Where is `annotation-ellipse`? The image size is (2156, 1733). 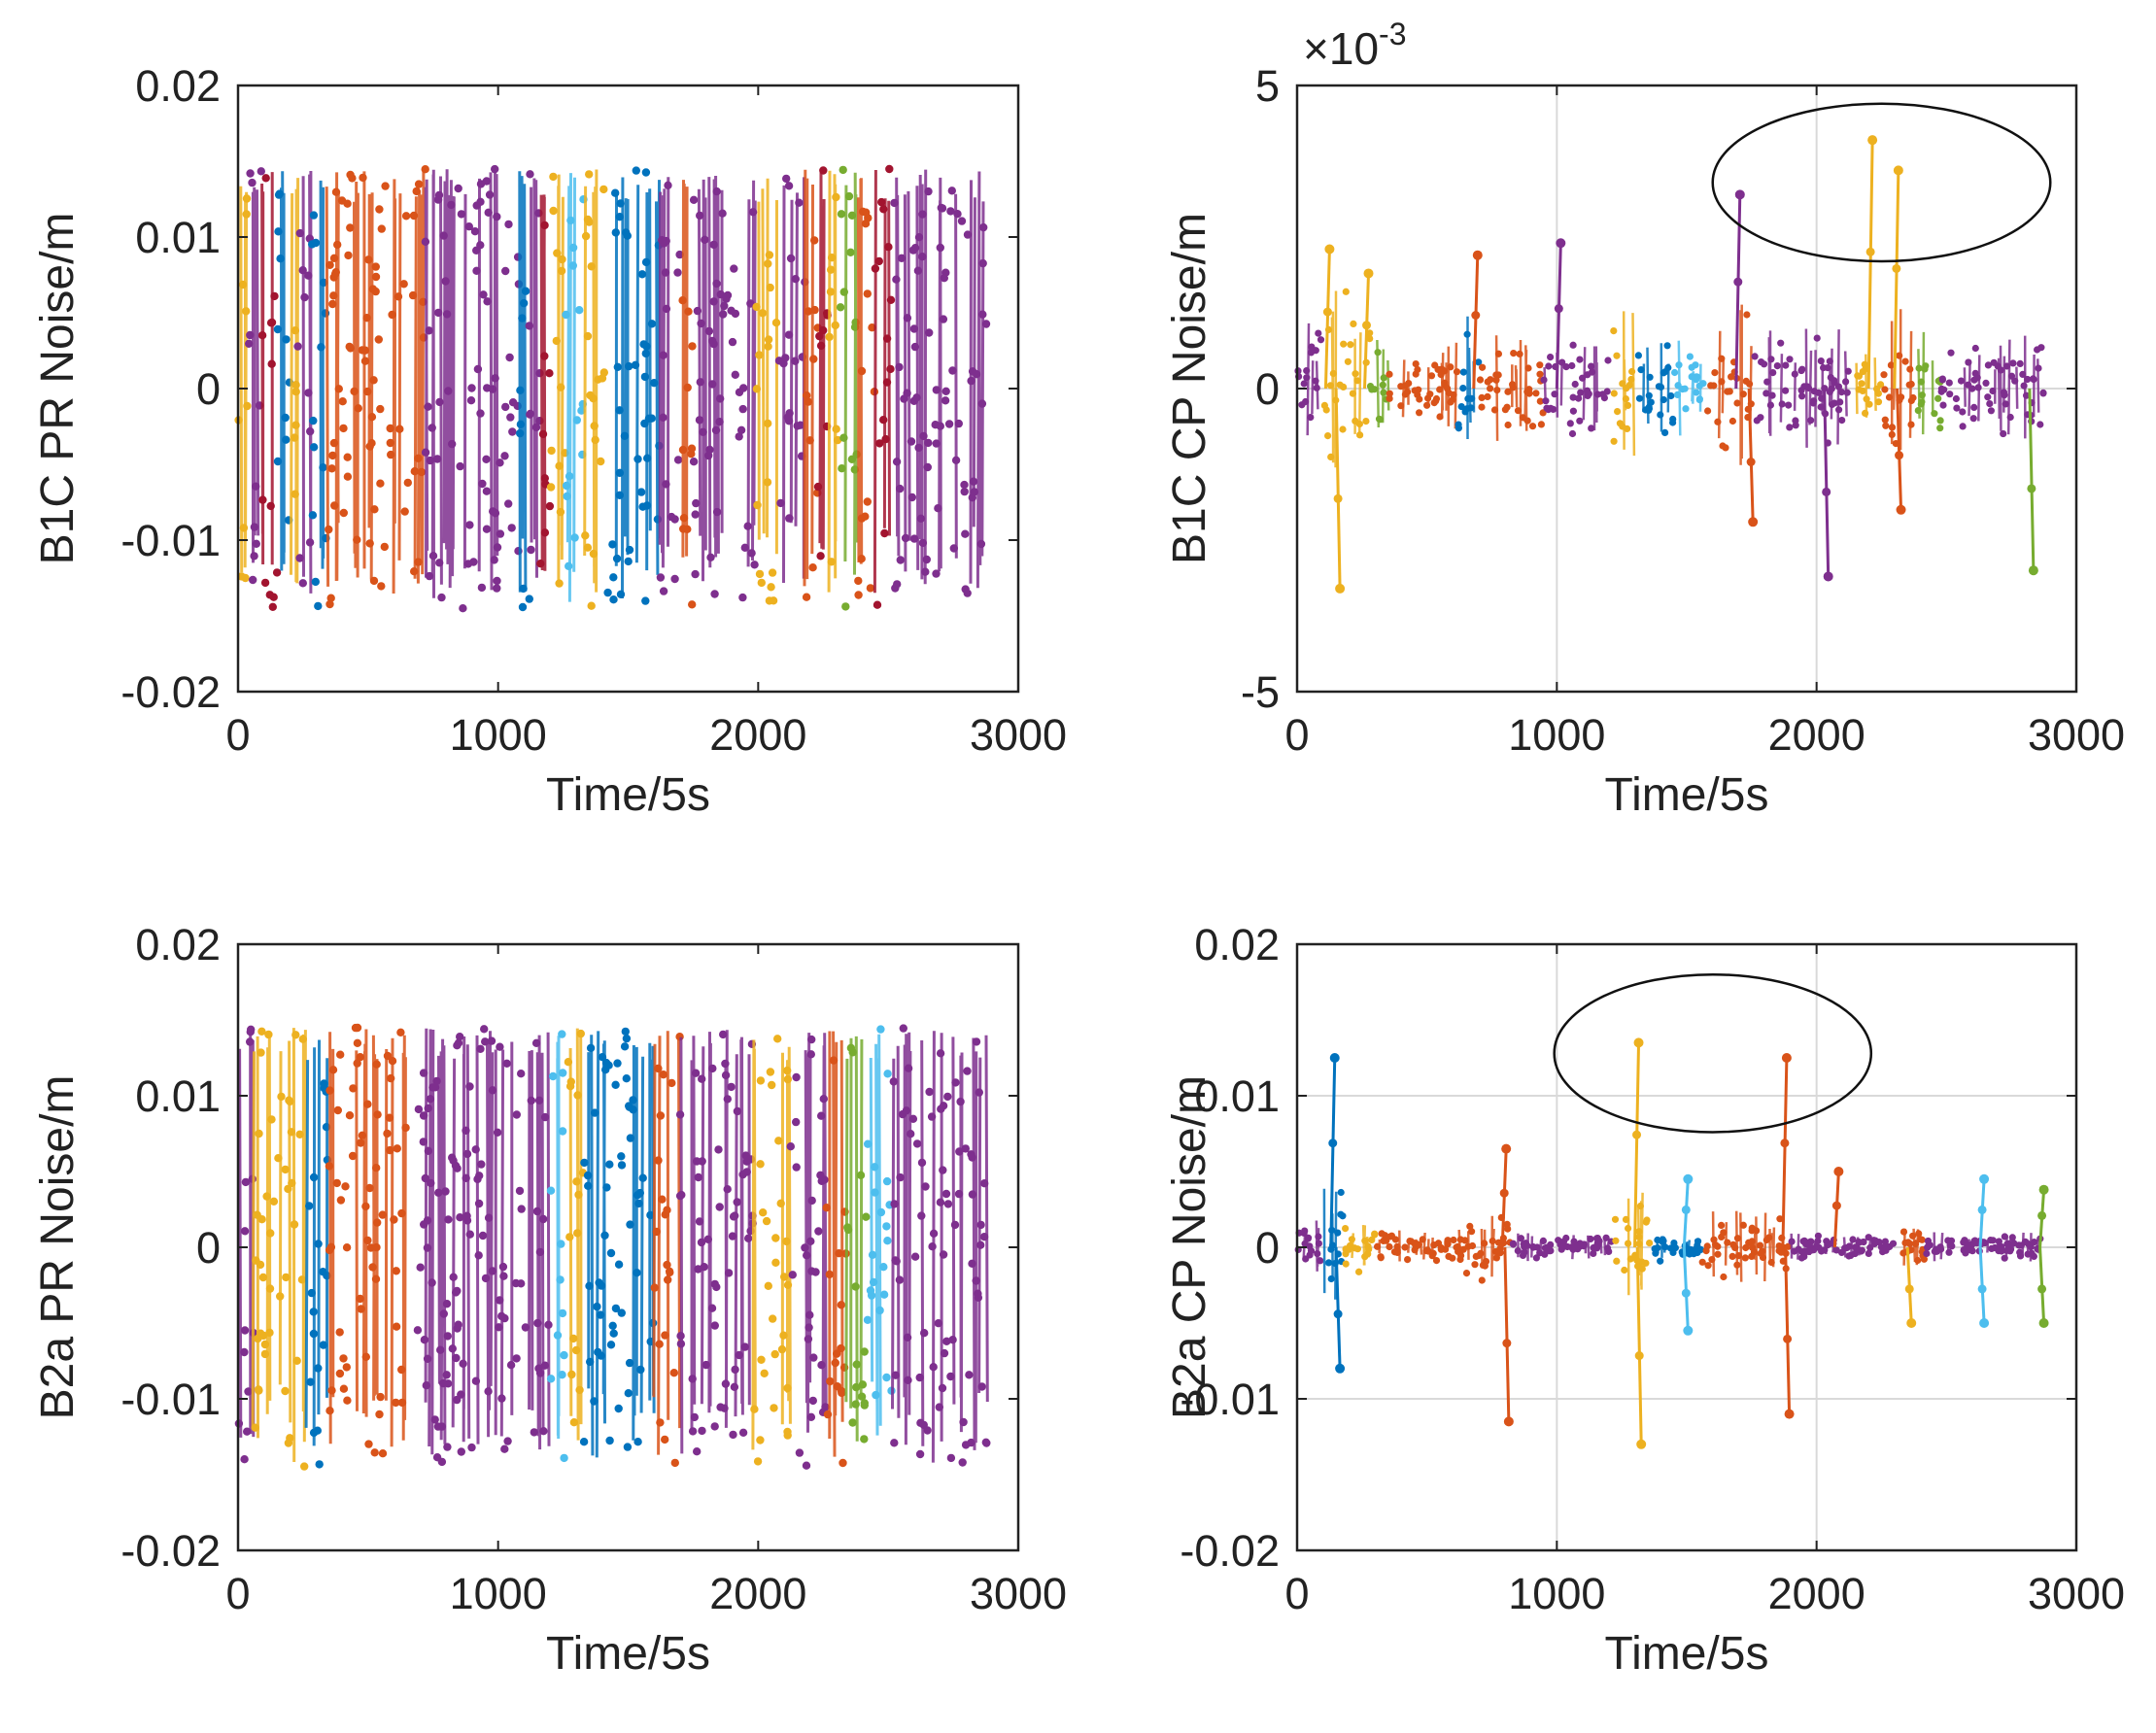
annotation-ellipse is located at coordinates (1881, 182).